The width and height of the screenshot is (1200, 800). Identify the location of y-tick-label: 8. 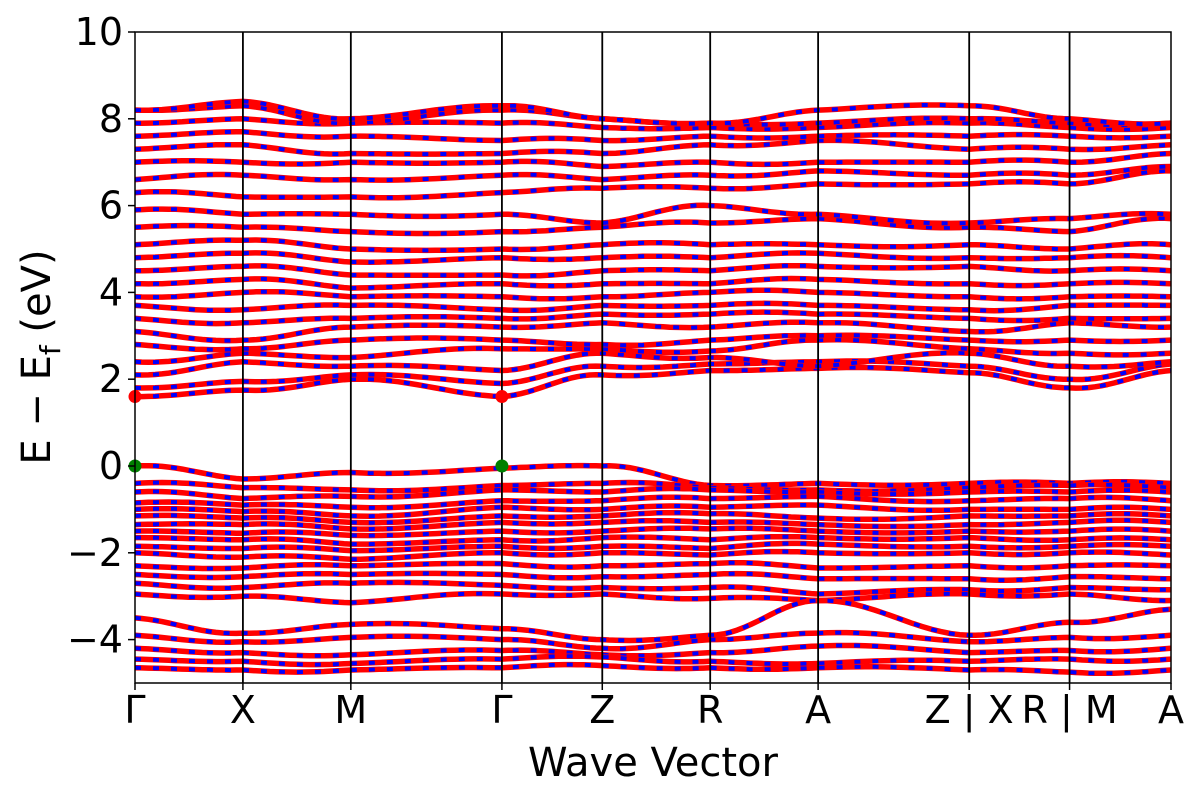
(111, 119).